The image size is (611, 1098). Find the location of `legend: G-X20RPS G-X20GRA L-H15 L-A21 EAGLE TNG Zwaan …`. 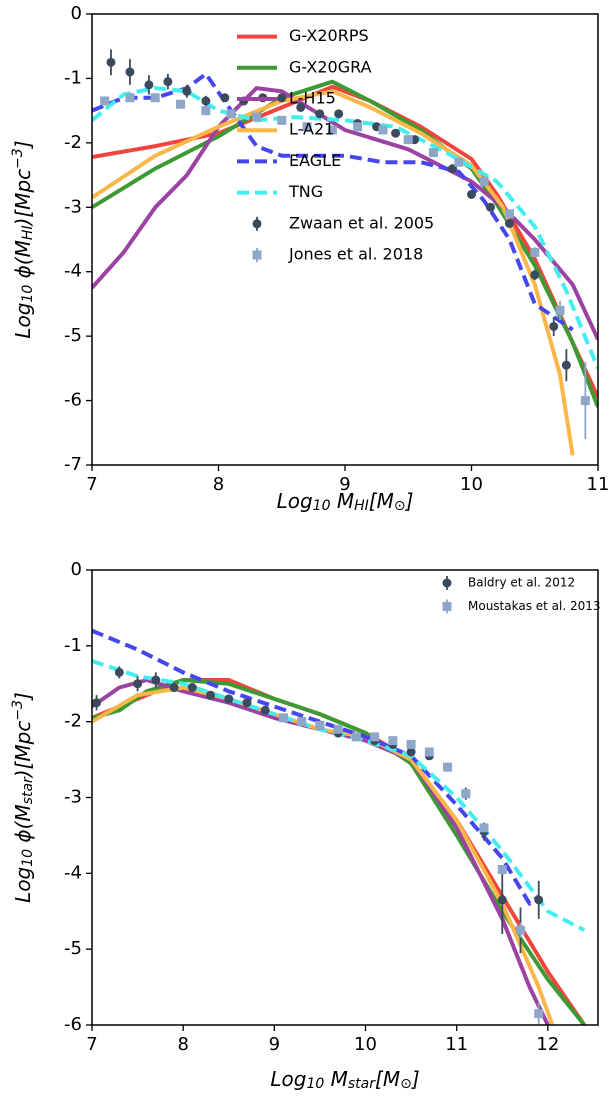

legend: G-X20RPS G-X20GRA L-H15 L-A21 EAGLE TNG Zwaan … is located at coordinates (335, 145).